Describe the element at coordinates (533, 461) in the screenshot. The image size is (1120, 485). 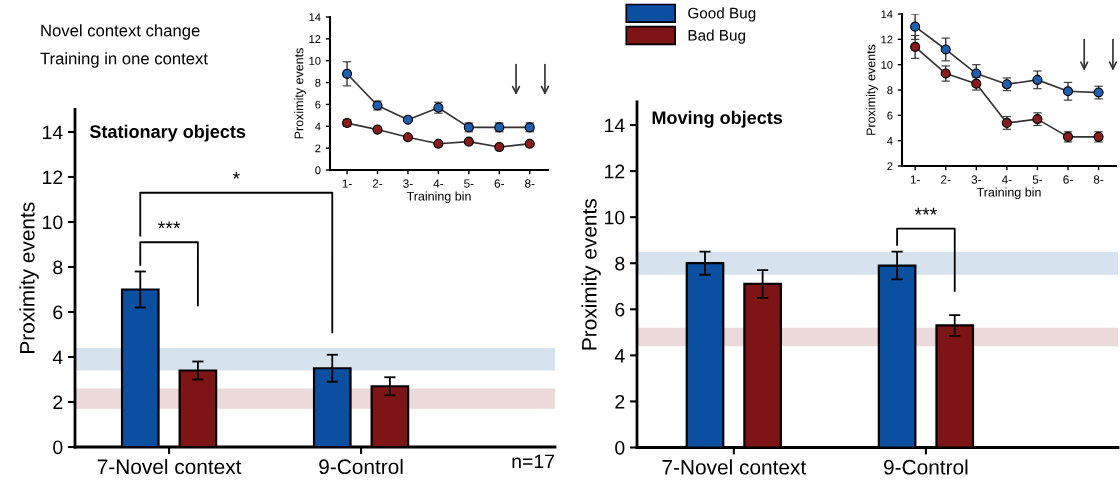
I see `text: n=17` at that location.